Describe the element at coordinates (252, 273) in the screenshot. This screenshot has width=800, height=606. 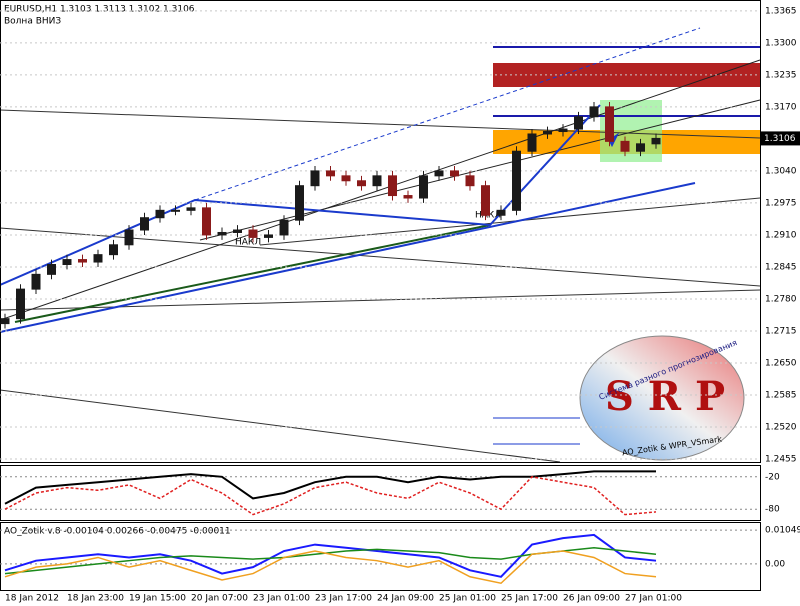
I see `fan-line` at that location.